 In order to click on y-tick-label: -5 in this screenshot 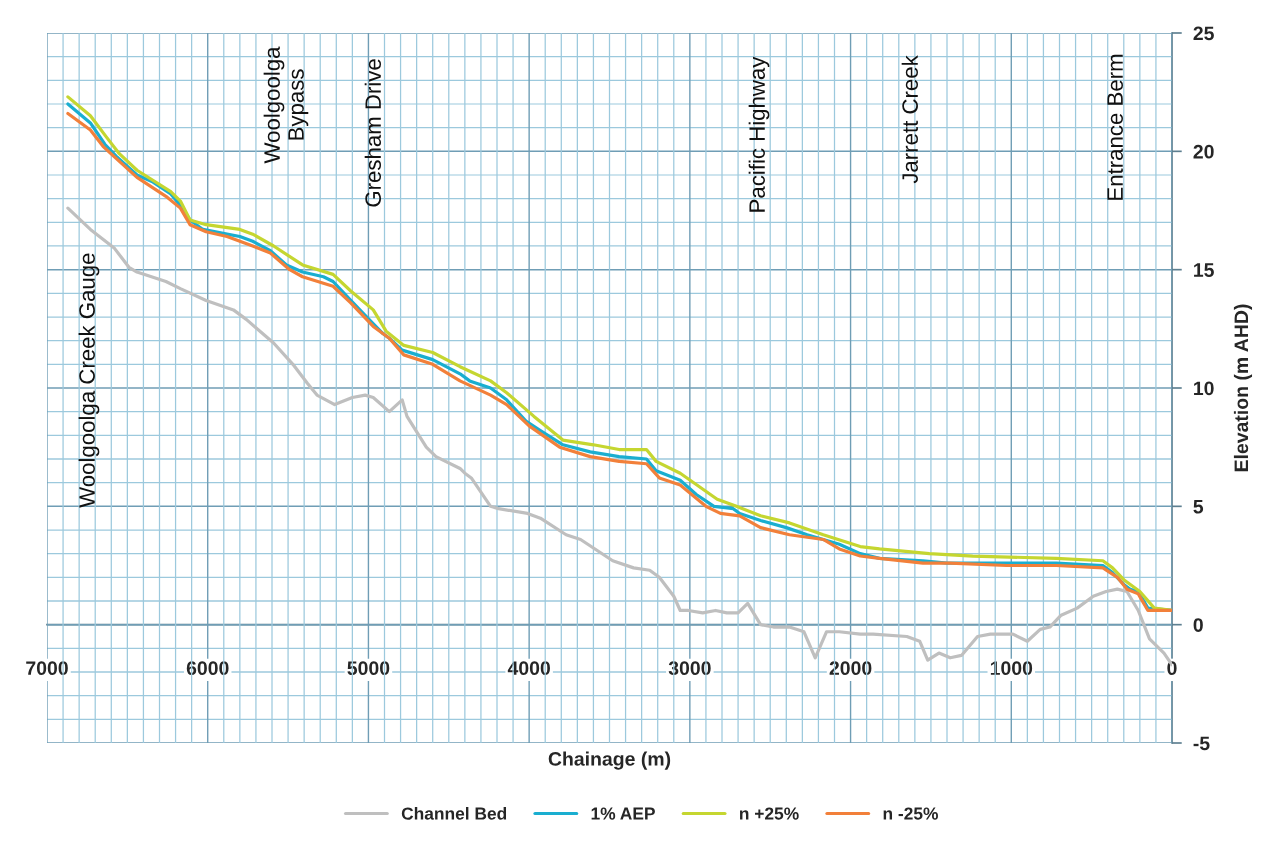, I will do `click(1201, 743)`.